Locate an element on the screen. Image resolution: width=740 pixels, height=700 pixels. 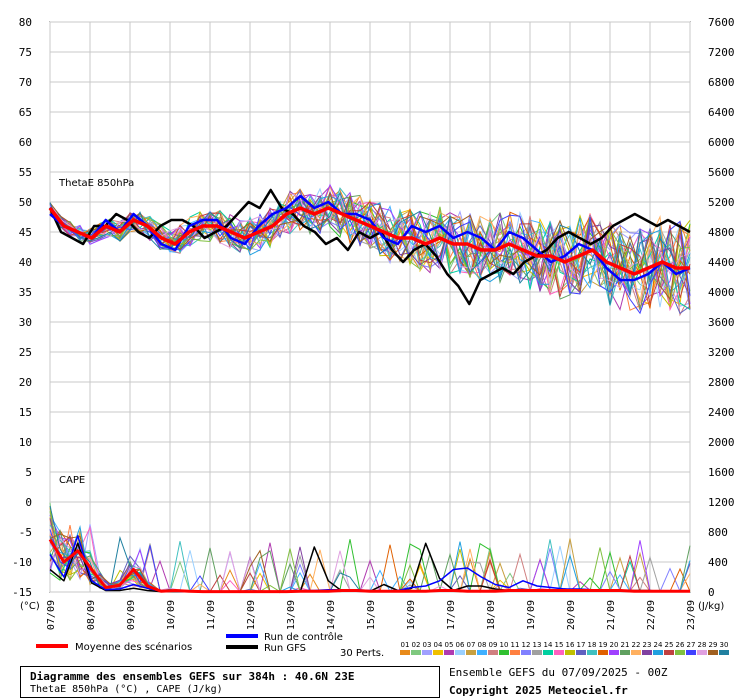
right-tick-label: 400 is located at coordinates (718, 562).